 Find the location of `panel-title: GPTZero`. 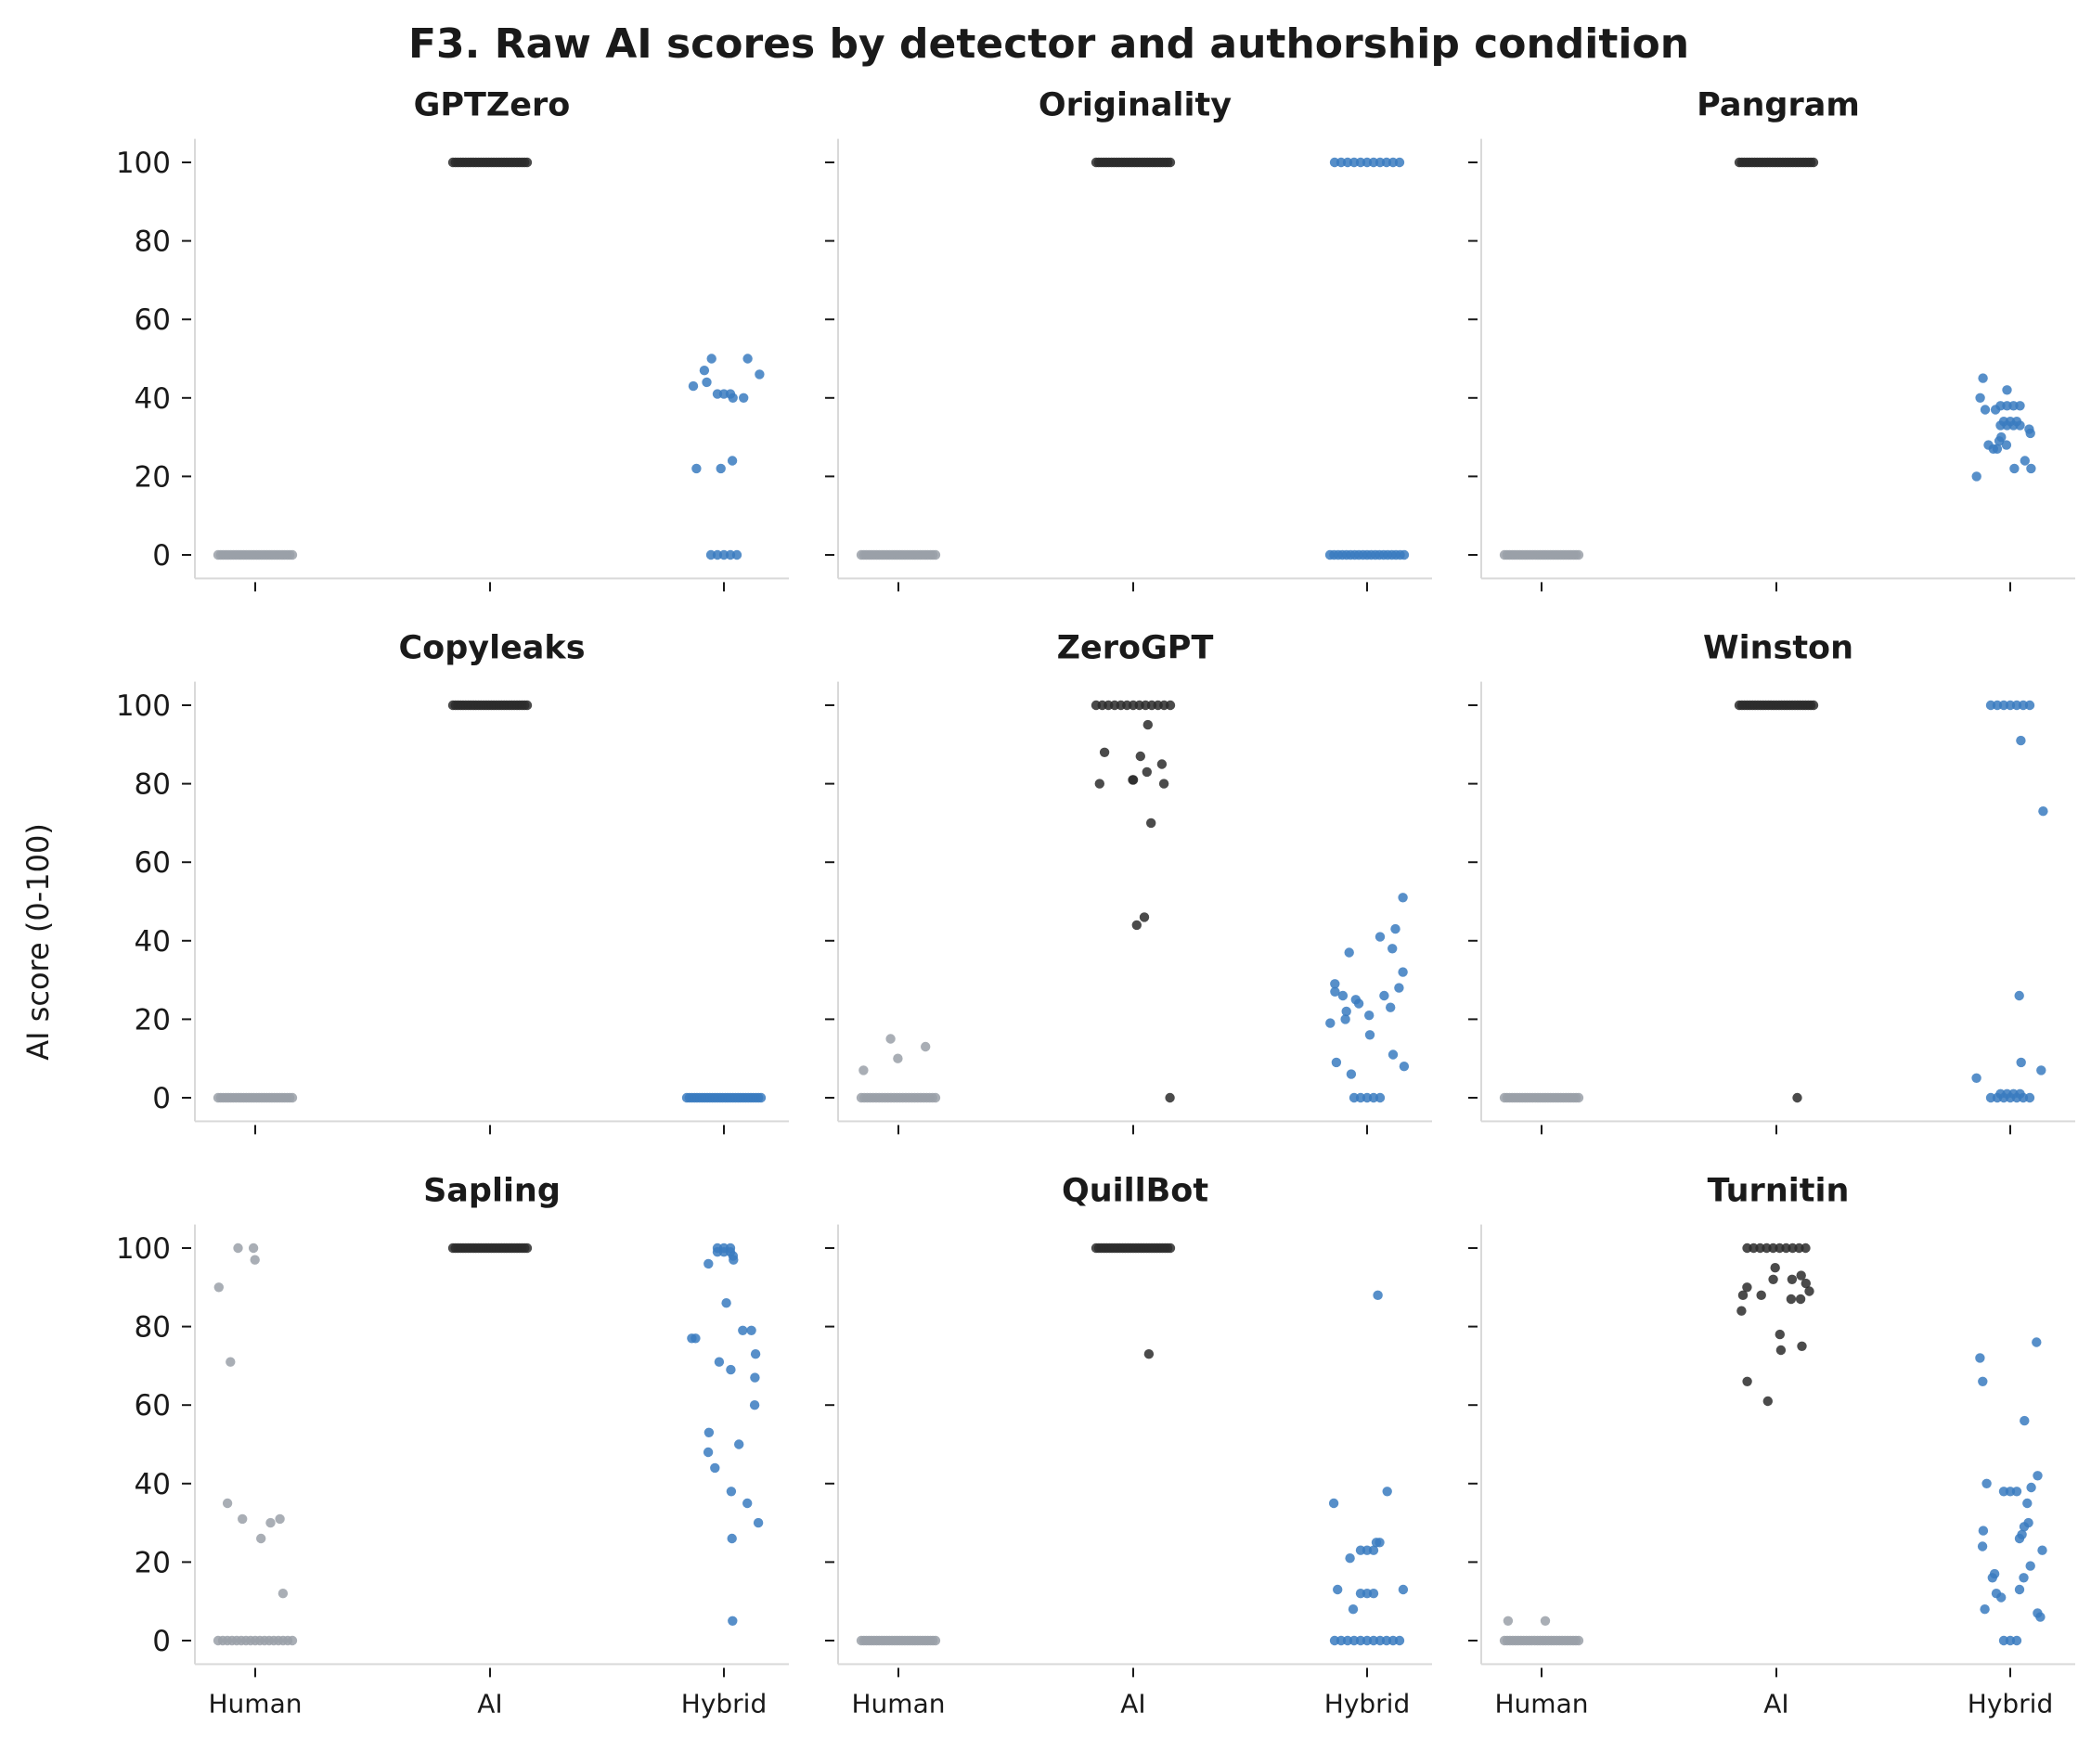

panel-title: GPTZero is located at coordinates (492, 106).